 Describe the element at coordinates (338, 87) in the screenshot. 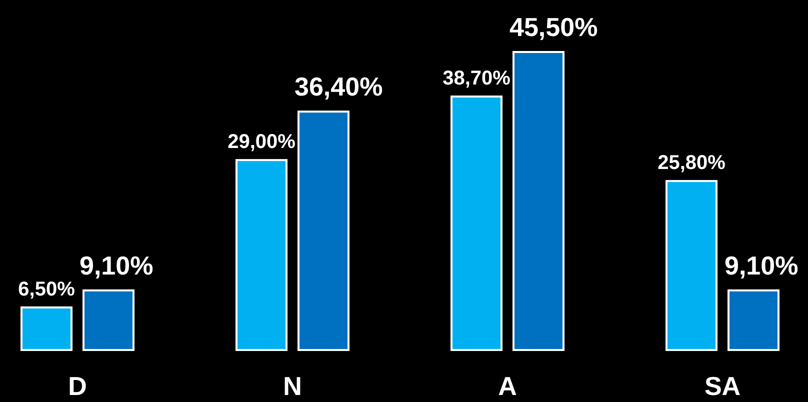

I see `data-label: 36,40%` at that location.